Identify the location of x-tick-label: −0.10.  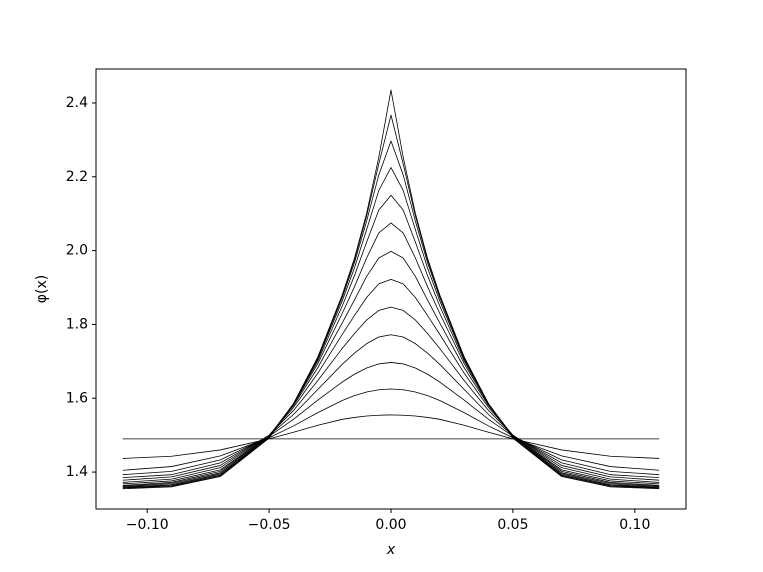
(147, 525).